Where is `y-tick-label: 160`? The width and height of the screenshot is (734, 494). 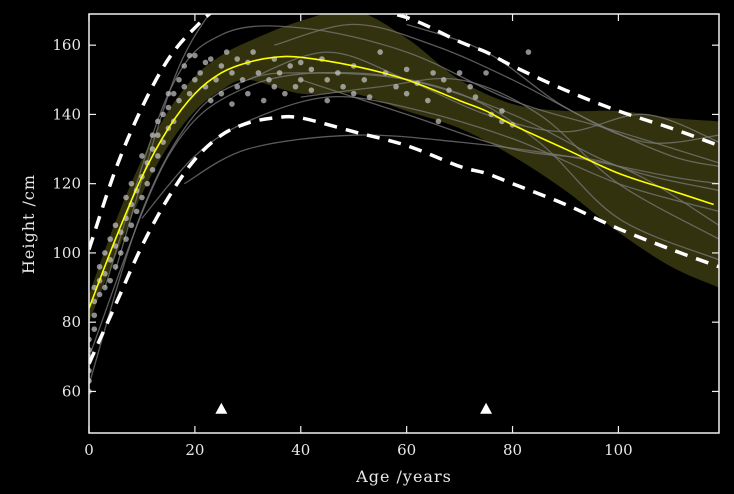
y-tick-label: 160 is located at coordinates (66, 45).